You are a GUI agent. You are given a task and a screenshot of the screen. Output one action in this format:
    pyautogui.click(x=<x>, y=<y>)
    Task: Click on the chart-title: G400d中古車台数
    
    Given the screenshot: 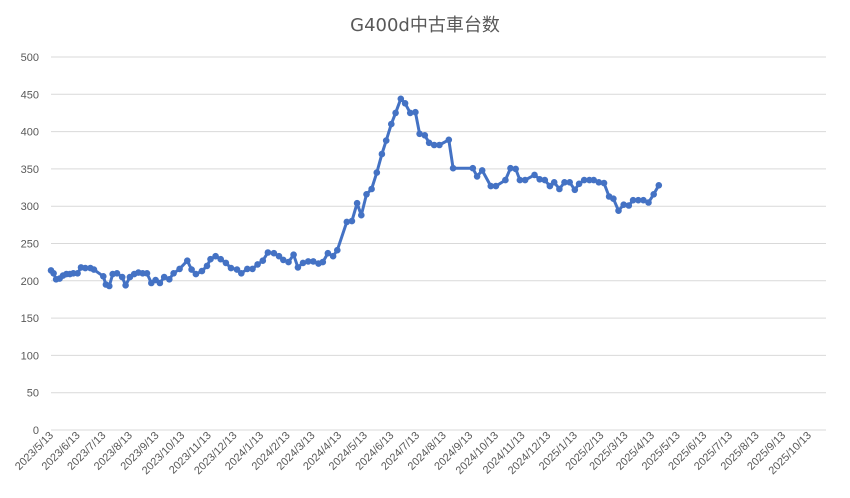 What is the action you would take?
    pyautogui.click(x=425, y=25)
    